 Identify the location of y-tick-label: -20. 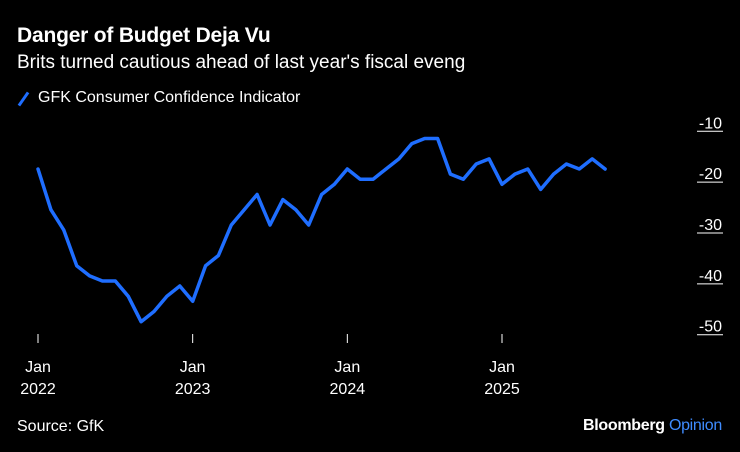
(710, 174).